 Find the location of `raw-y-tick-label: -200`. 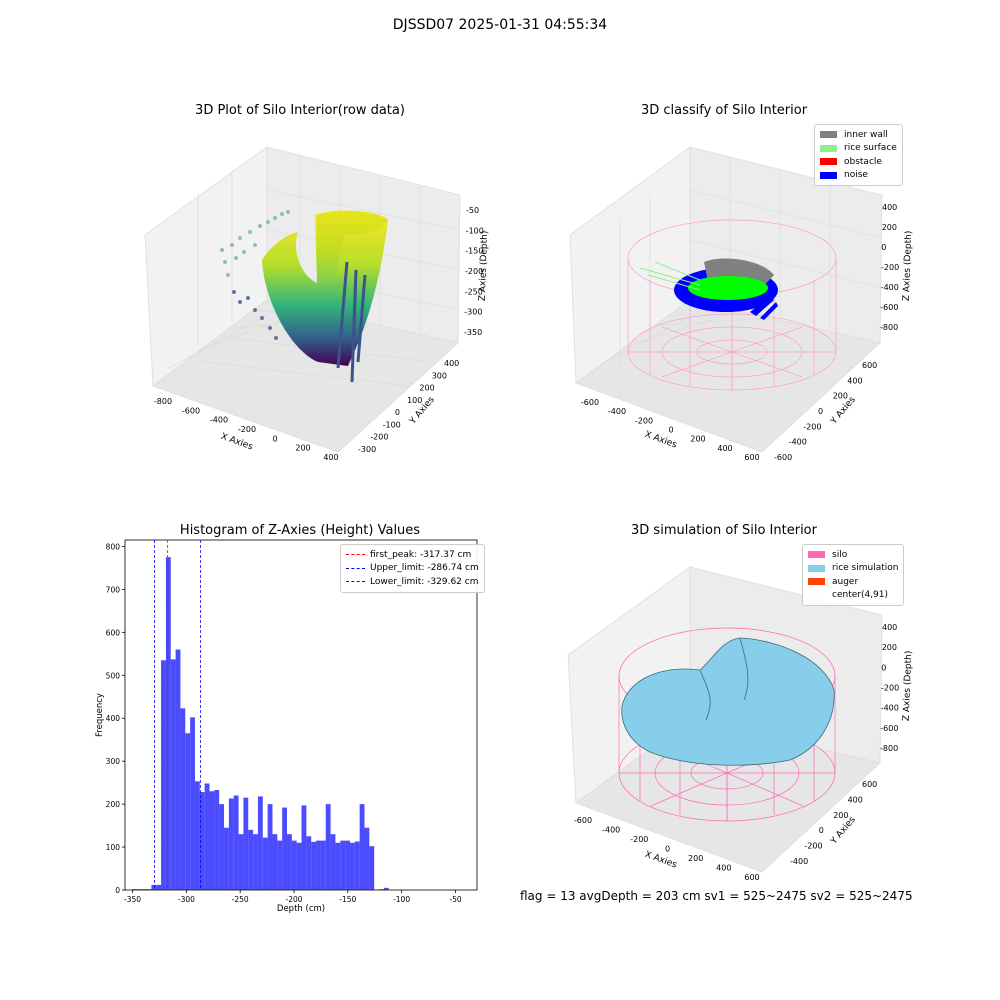

raw-y-tick-label: -200 is located at coordinates (379, 437).